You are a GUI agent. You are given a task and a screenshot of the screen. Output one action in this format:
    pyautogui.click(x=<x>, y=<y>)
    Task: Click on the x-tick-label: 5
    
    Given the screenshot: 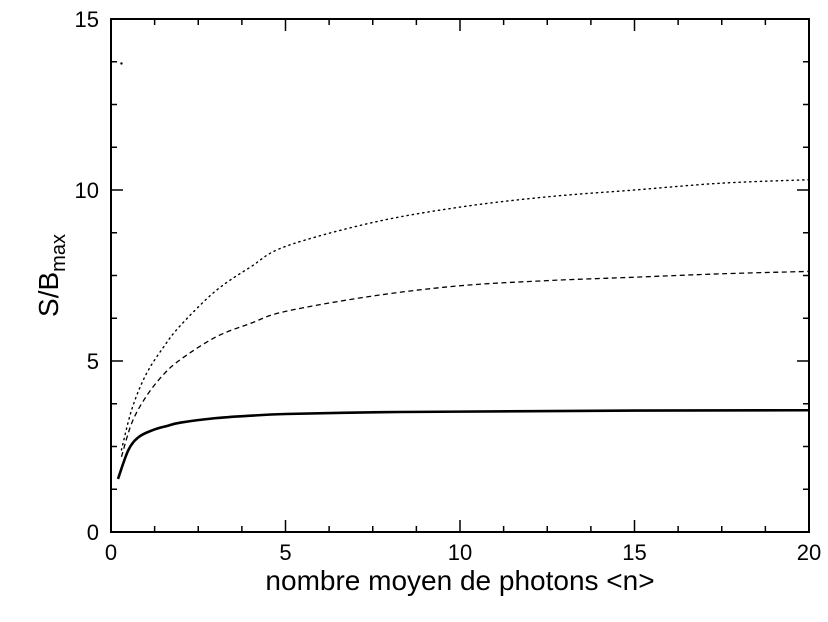 What is the action you would take?
    pyautogui.click(x=285, y=552)
    